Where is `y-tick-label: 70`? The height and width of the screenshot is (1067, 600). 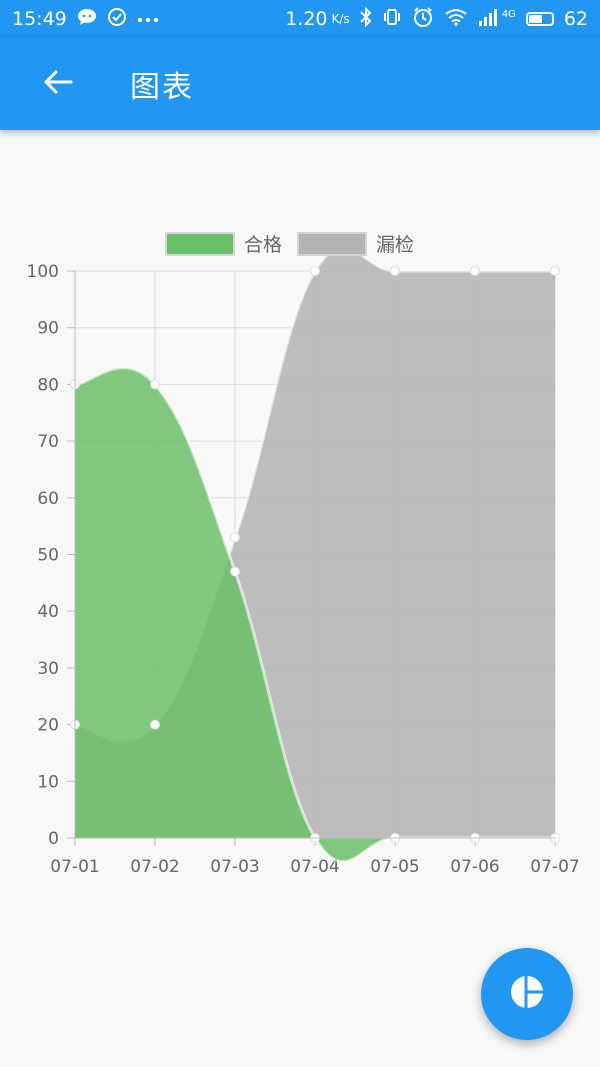 y-tick-label: 70 is located at coordinates (48, 442).